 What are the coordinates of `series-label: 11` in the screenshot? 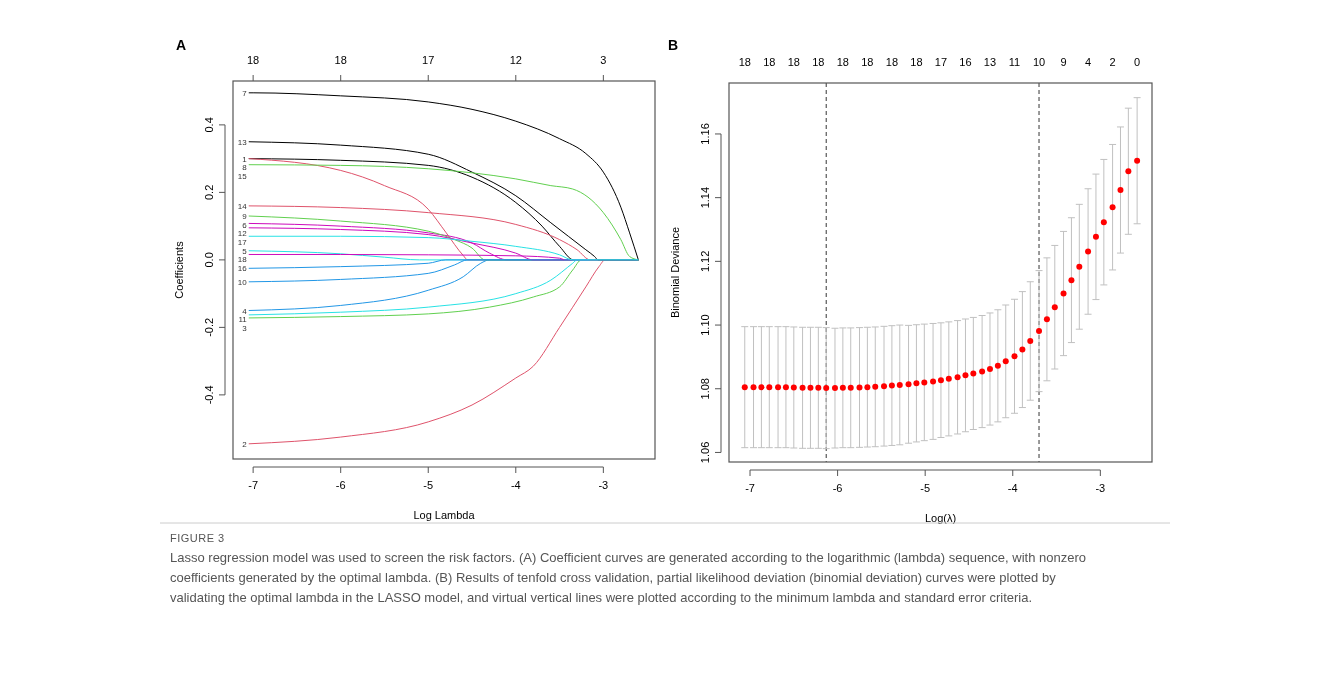 It's located at (243, 319).